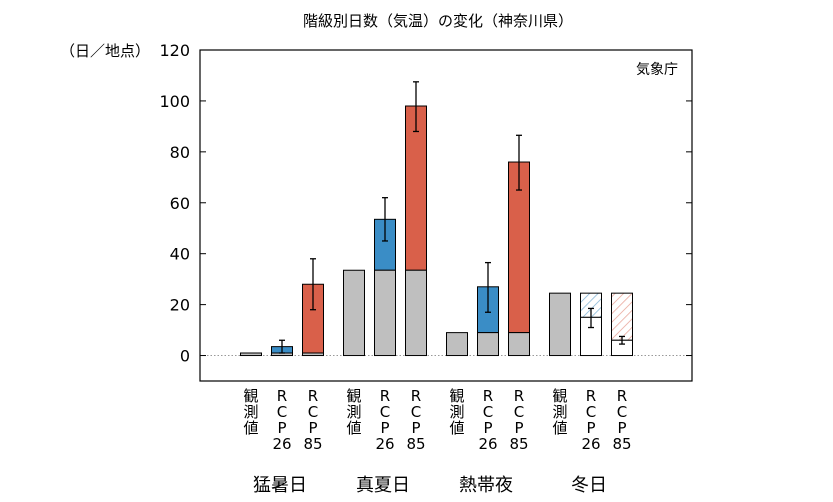 This screenshot has width=833, height=502. I want to click on y-tick-label: 20, so click(180, 305).